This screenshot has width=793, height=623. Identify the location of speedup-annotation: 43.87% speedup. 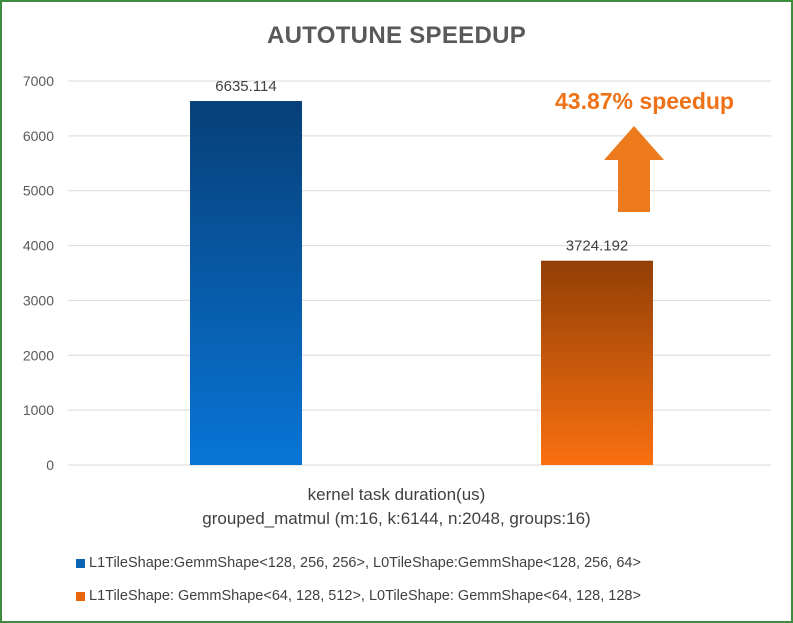
(644, 101).